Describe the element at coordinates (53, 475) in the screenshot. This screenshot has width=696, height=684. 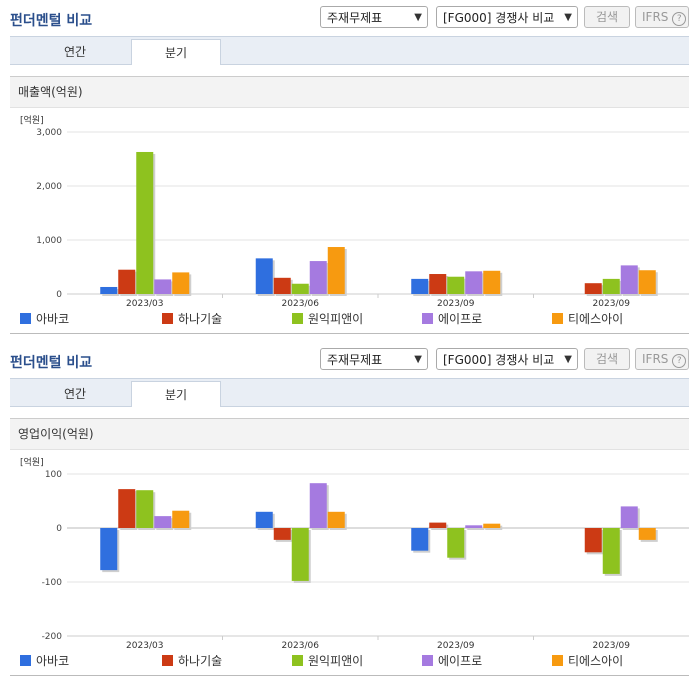
I see `y-tick-label: 100` at that location.